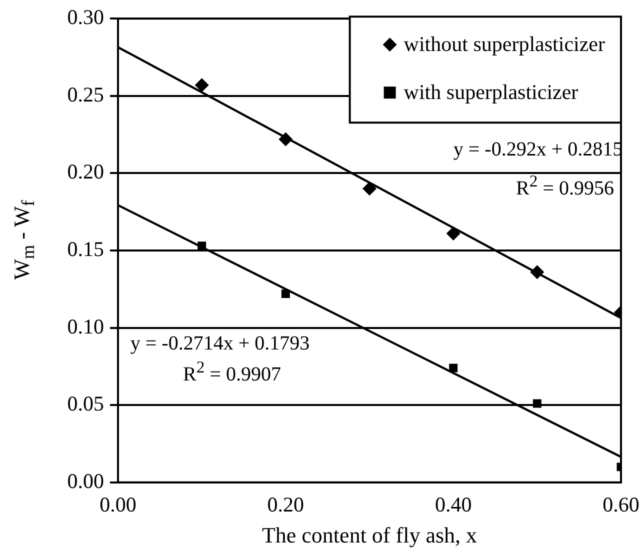 This screenshot has width=643, height=550. I want to click on y-tick-label: 0.10, so click(85, 326).